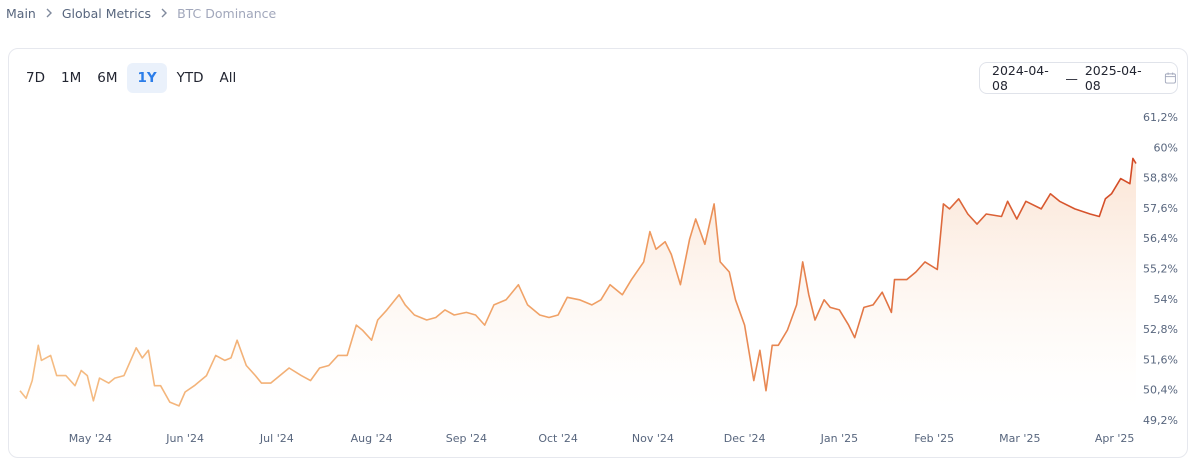 The image size is (1200, 466). Describe the element at coordinates (1115, 438) in the screenshot. I see `x-tick-label: Apr '25` at that location.